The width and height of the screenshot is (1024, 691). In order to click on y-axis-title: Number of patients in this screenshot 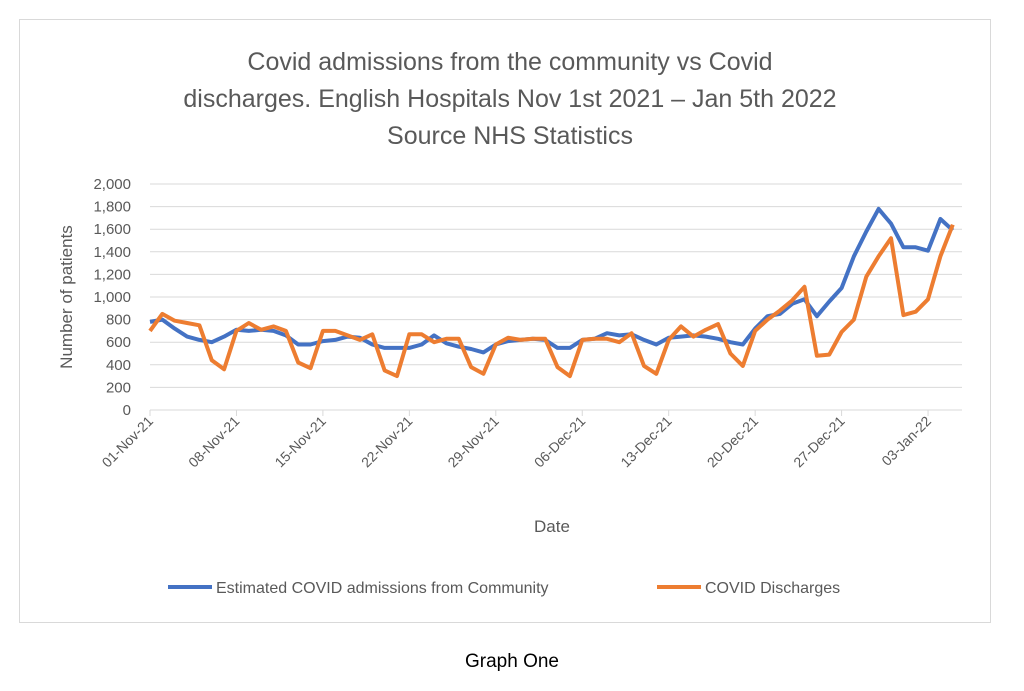, I will do `click(66, 297)`.